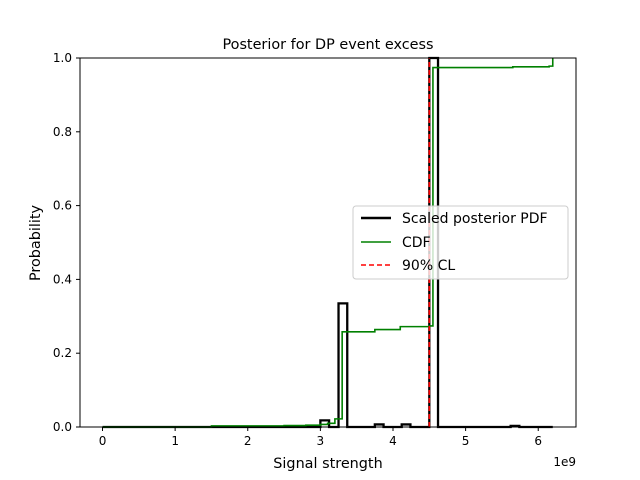  I want to click on x-tick-label: 0, so click(103, 441).